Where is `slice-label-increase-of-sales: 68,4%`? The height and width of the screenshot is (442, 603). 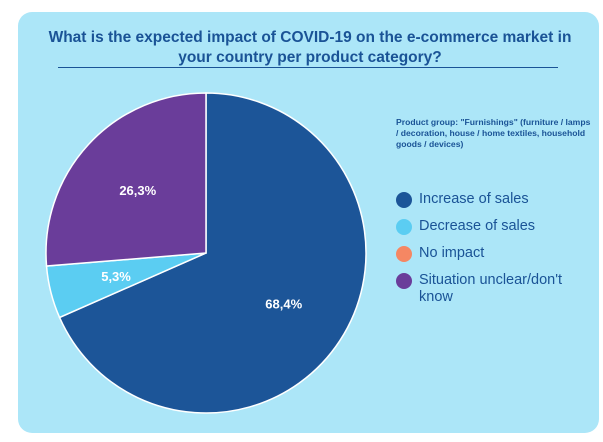 slice-label-increase-of-sales: 68,4% is located at coordinates (283, 304).